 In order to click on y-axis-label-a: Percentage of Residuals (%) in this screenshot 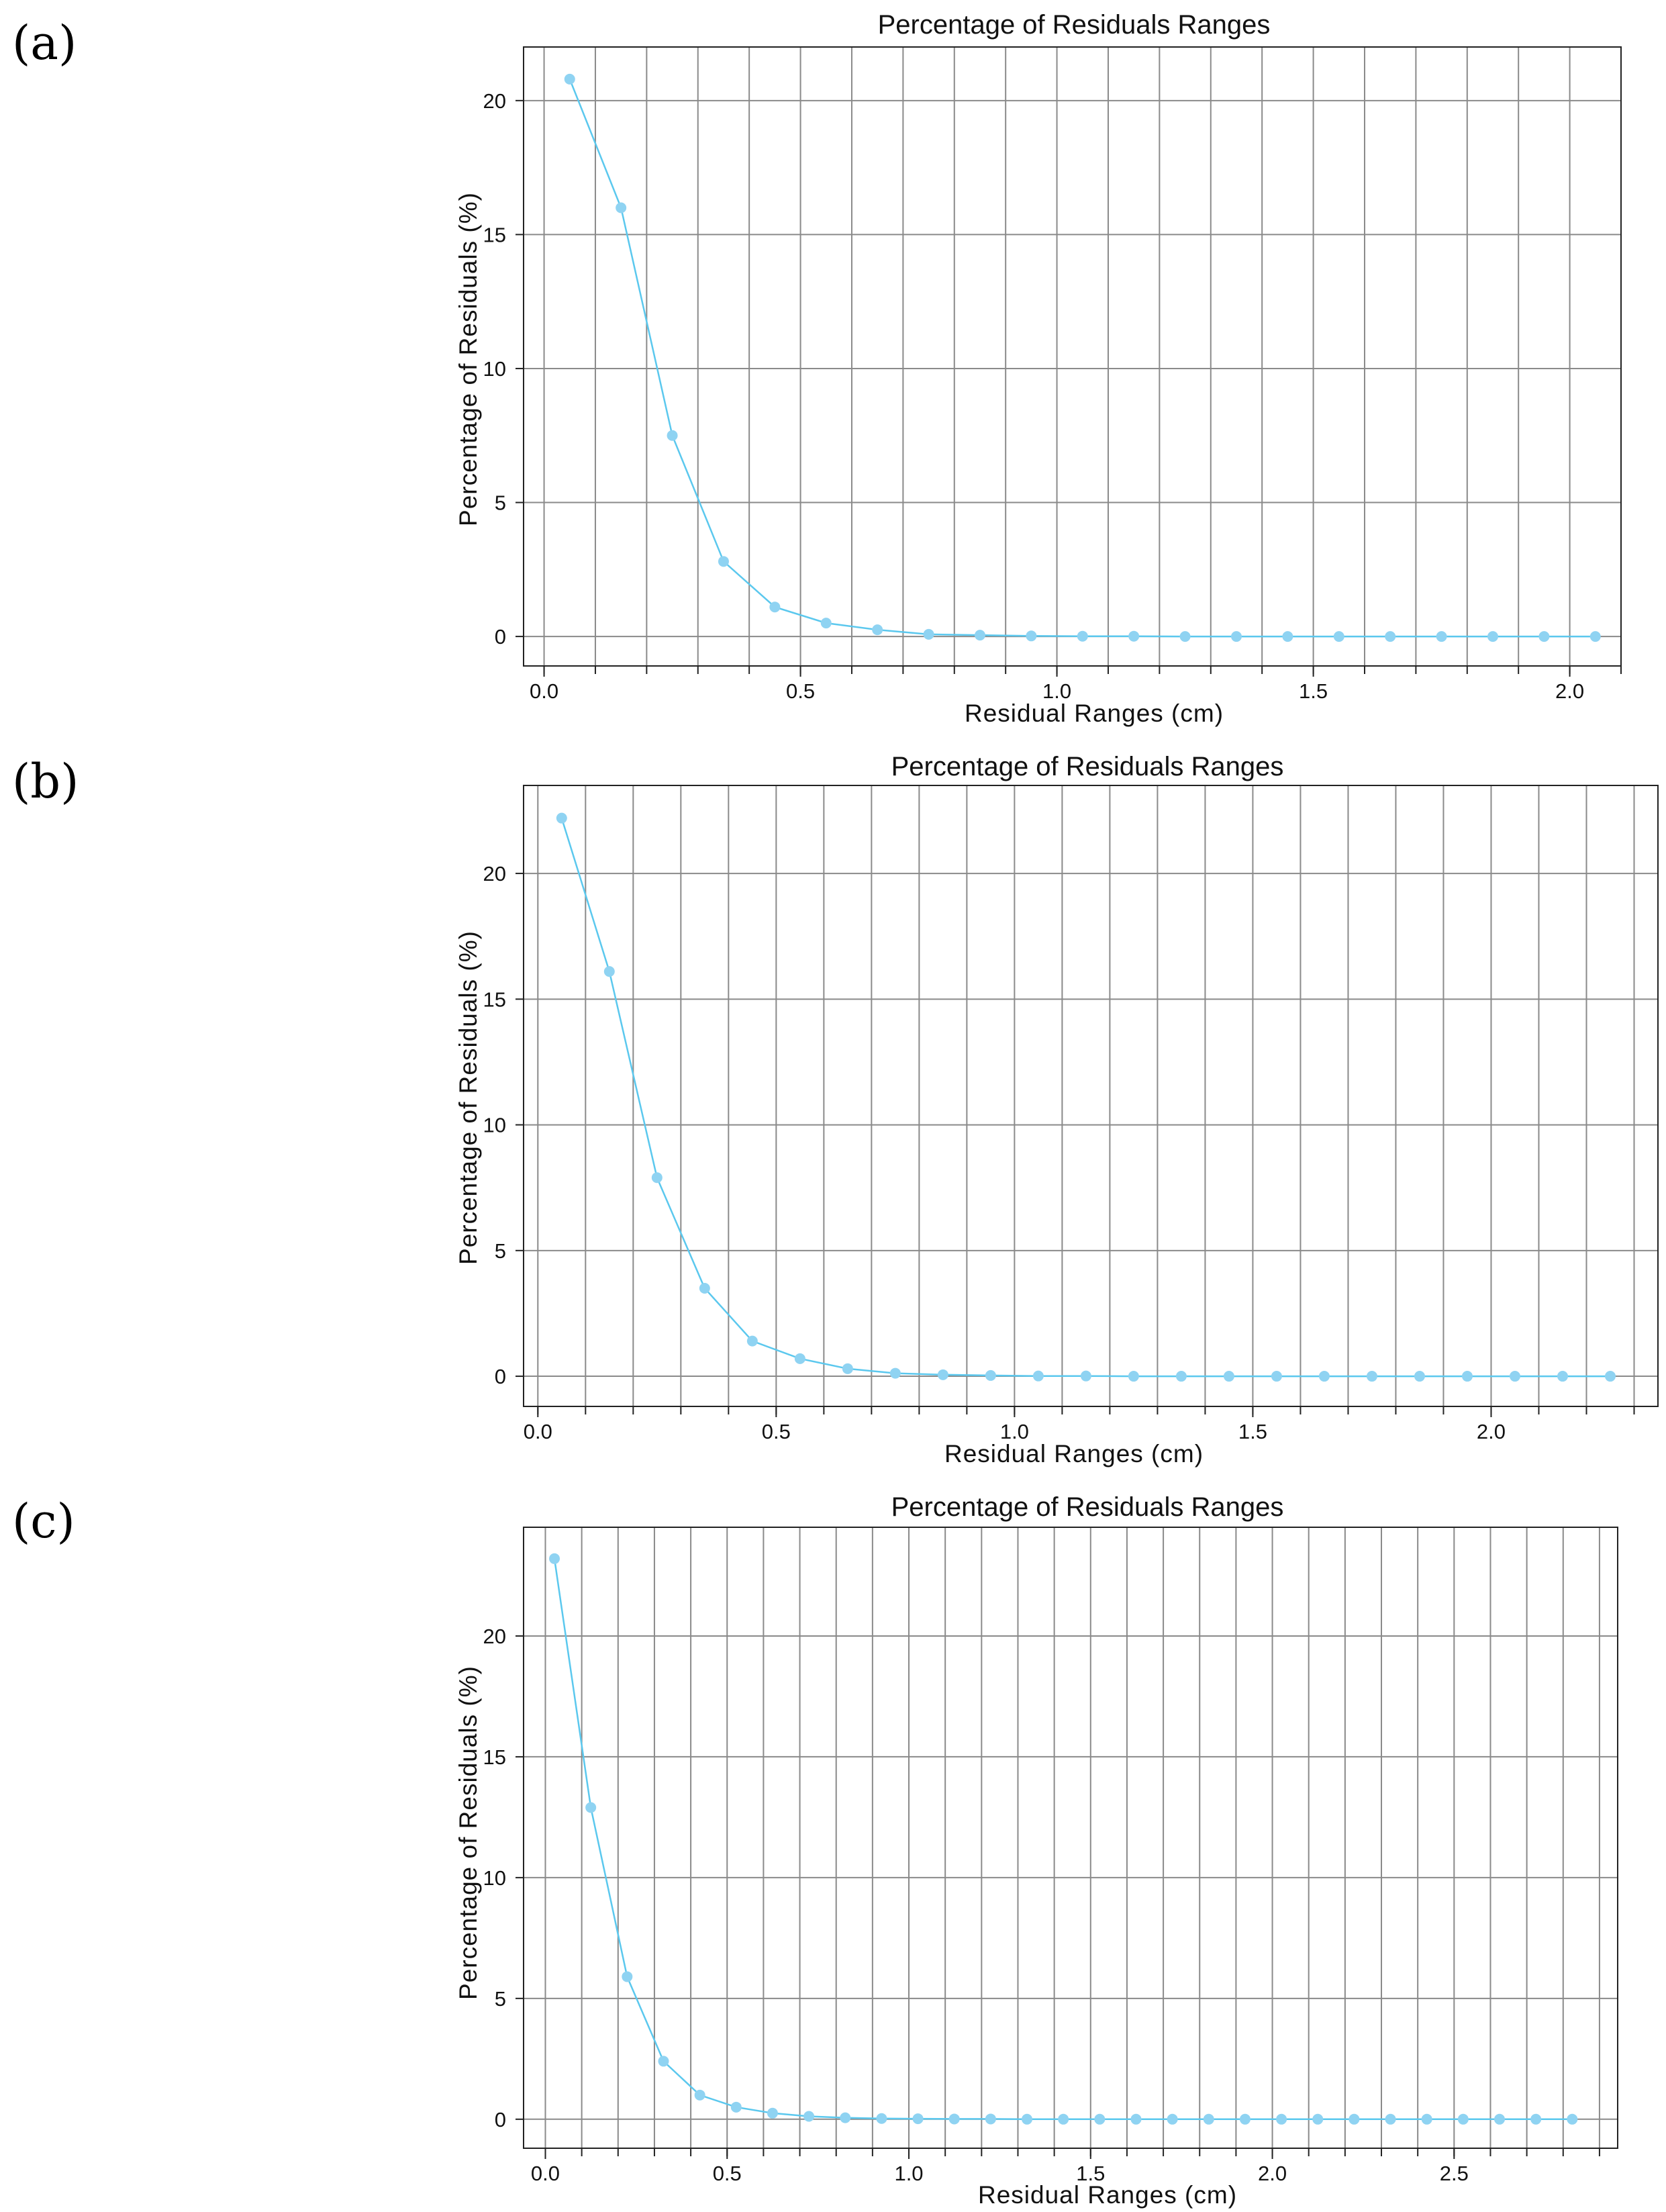, I will do `click(468, 359)`.